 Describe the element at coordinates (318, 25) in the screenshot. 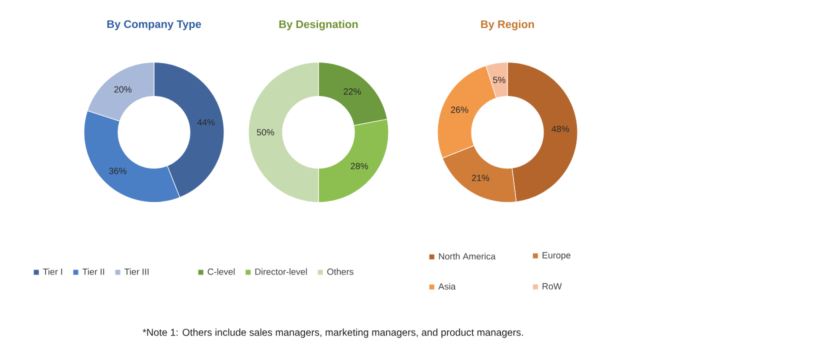

I see `chart-title: By Designation` at that location.